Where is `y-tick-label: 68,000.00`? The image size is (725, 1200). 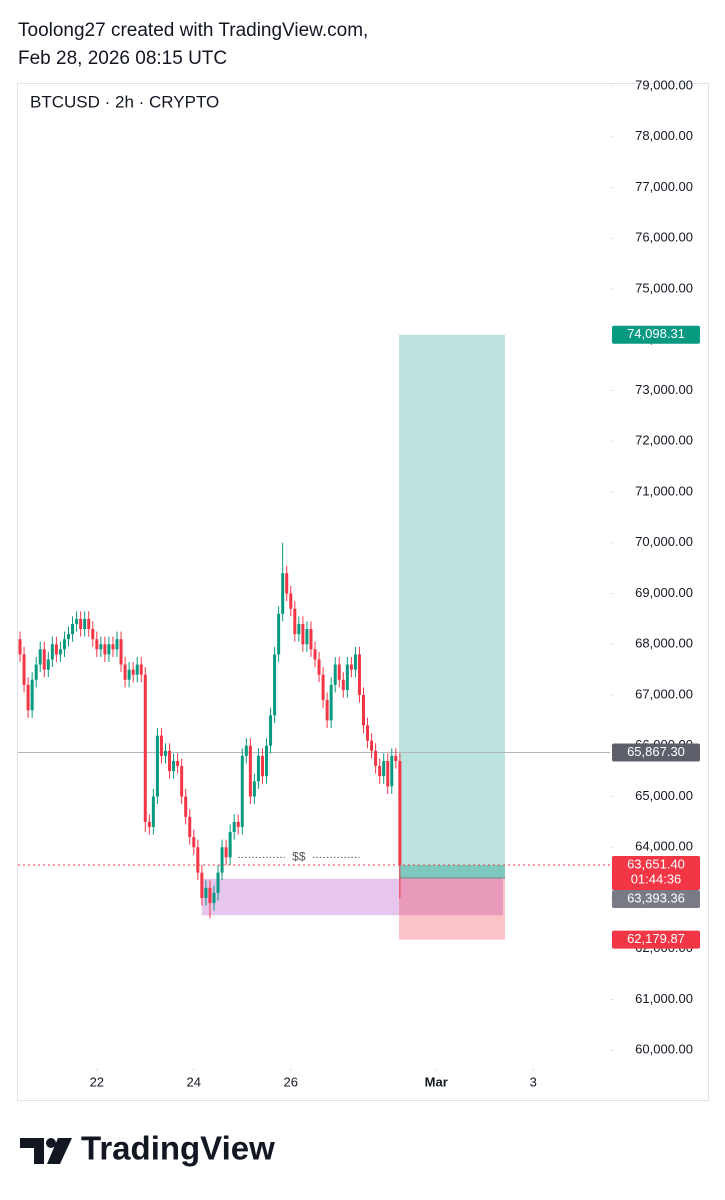
y-tick-label: 68,000.00 is located at coordinates (664, 643).